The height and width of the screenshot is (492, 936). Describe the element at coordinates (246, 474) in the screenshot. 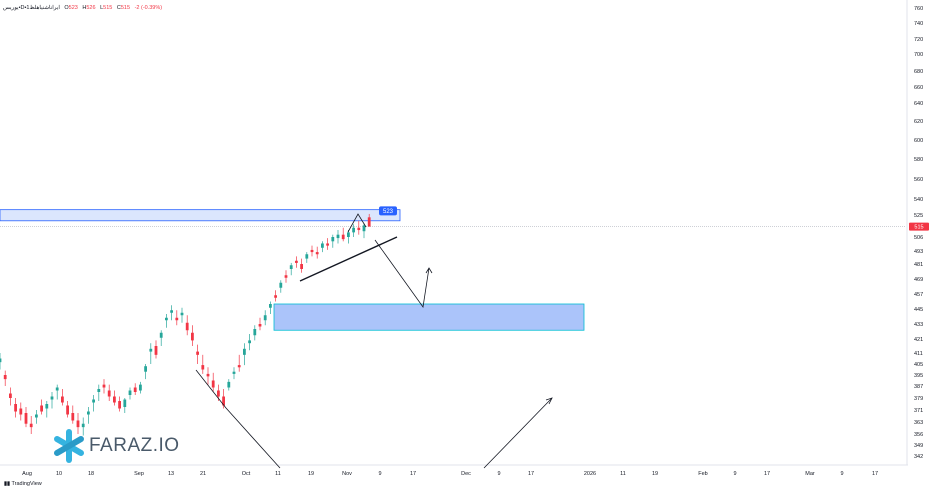

I see `x-tick-label: Oct` at that location.